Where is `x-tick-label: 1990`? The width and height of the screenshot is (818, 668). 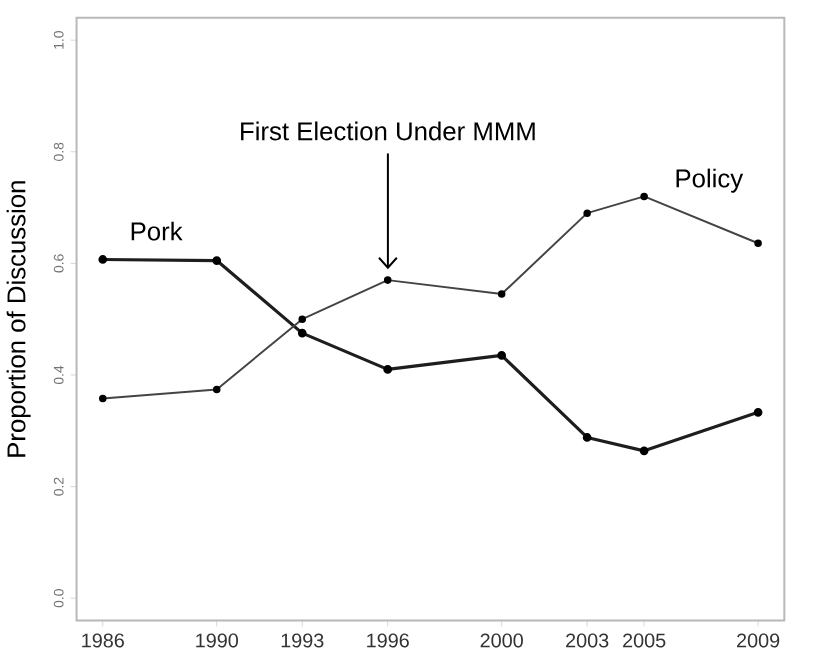 x-tick-label: 1990 is located at coordinates (217, 640).